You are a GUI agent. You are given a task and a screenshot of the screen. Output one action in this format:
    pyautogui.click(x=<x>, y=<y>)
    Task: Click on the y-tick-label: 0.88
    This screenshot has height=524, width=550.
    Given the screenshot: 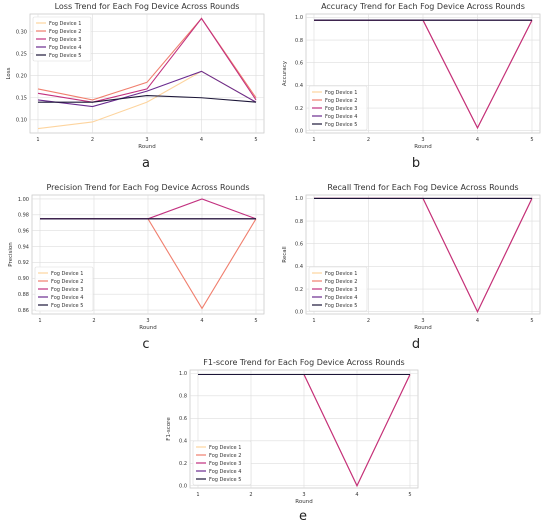 What is the action you would take?
    pyautogui.click(x=23, y=295)
    